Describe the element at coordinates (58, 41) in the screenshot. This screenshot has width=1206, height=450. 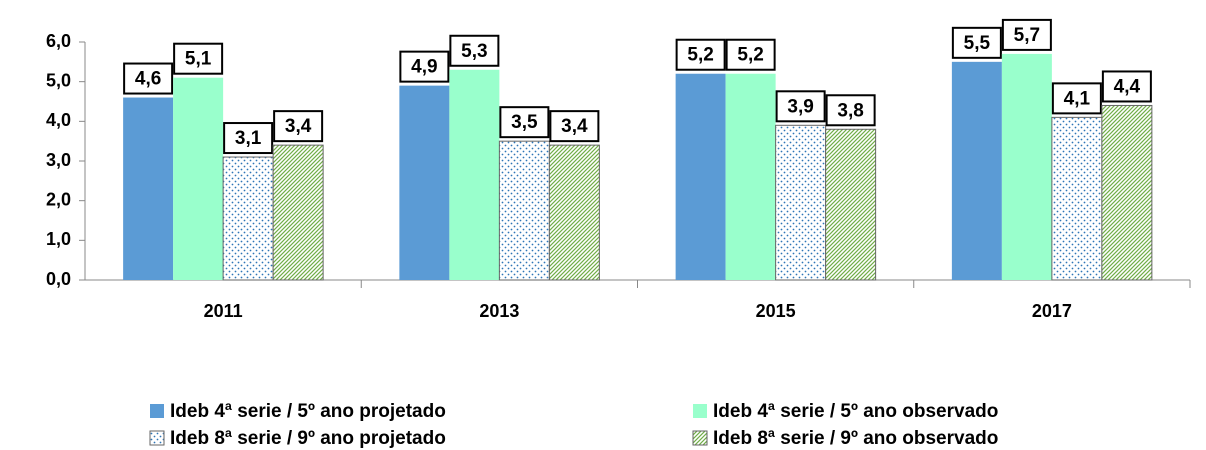
I see `y-tick-label: 6,0` at that location.